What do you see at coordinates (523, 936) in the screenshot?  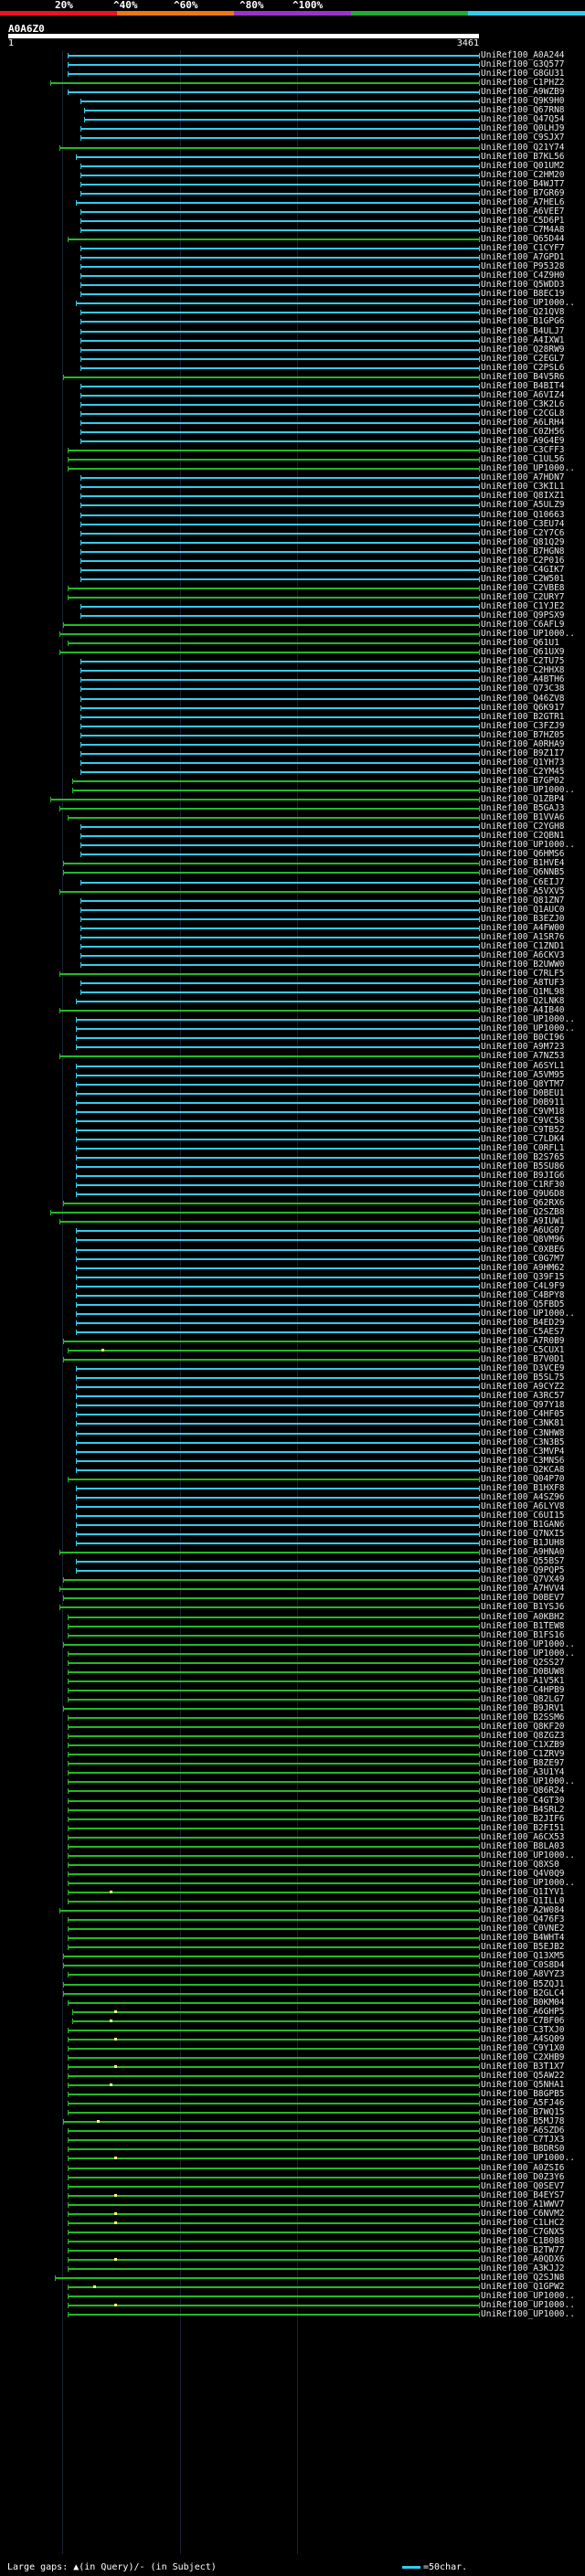 I see `hit-label-link: UniRef100_A1SR76` at bounding box center [523, 936].